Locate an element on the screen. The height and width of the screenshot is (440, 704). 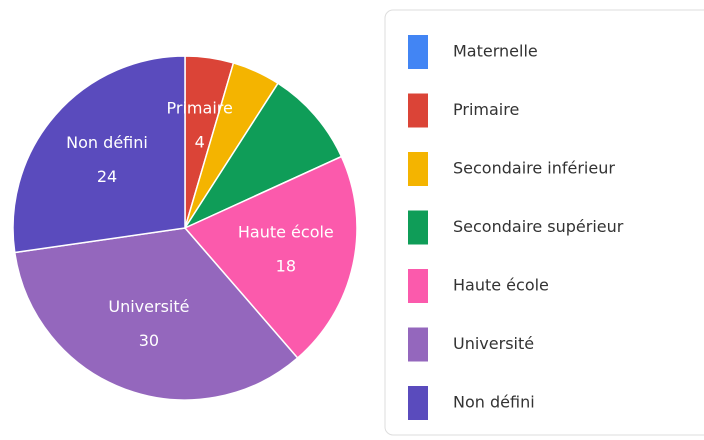
slice-label: Haute école is located at coordinates (286, 231).